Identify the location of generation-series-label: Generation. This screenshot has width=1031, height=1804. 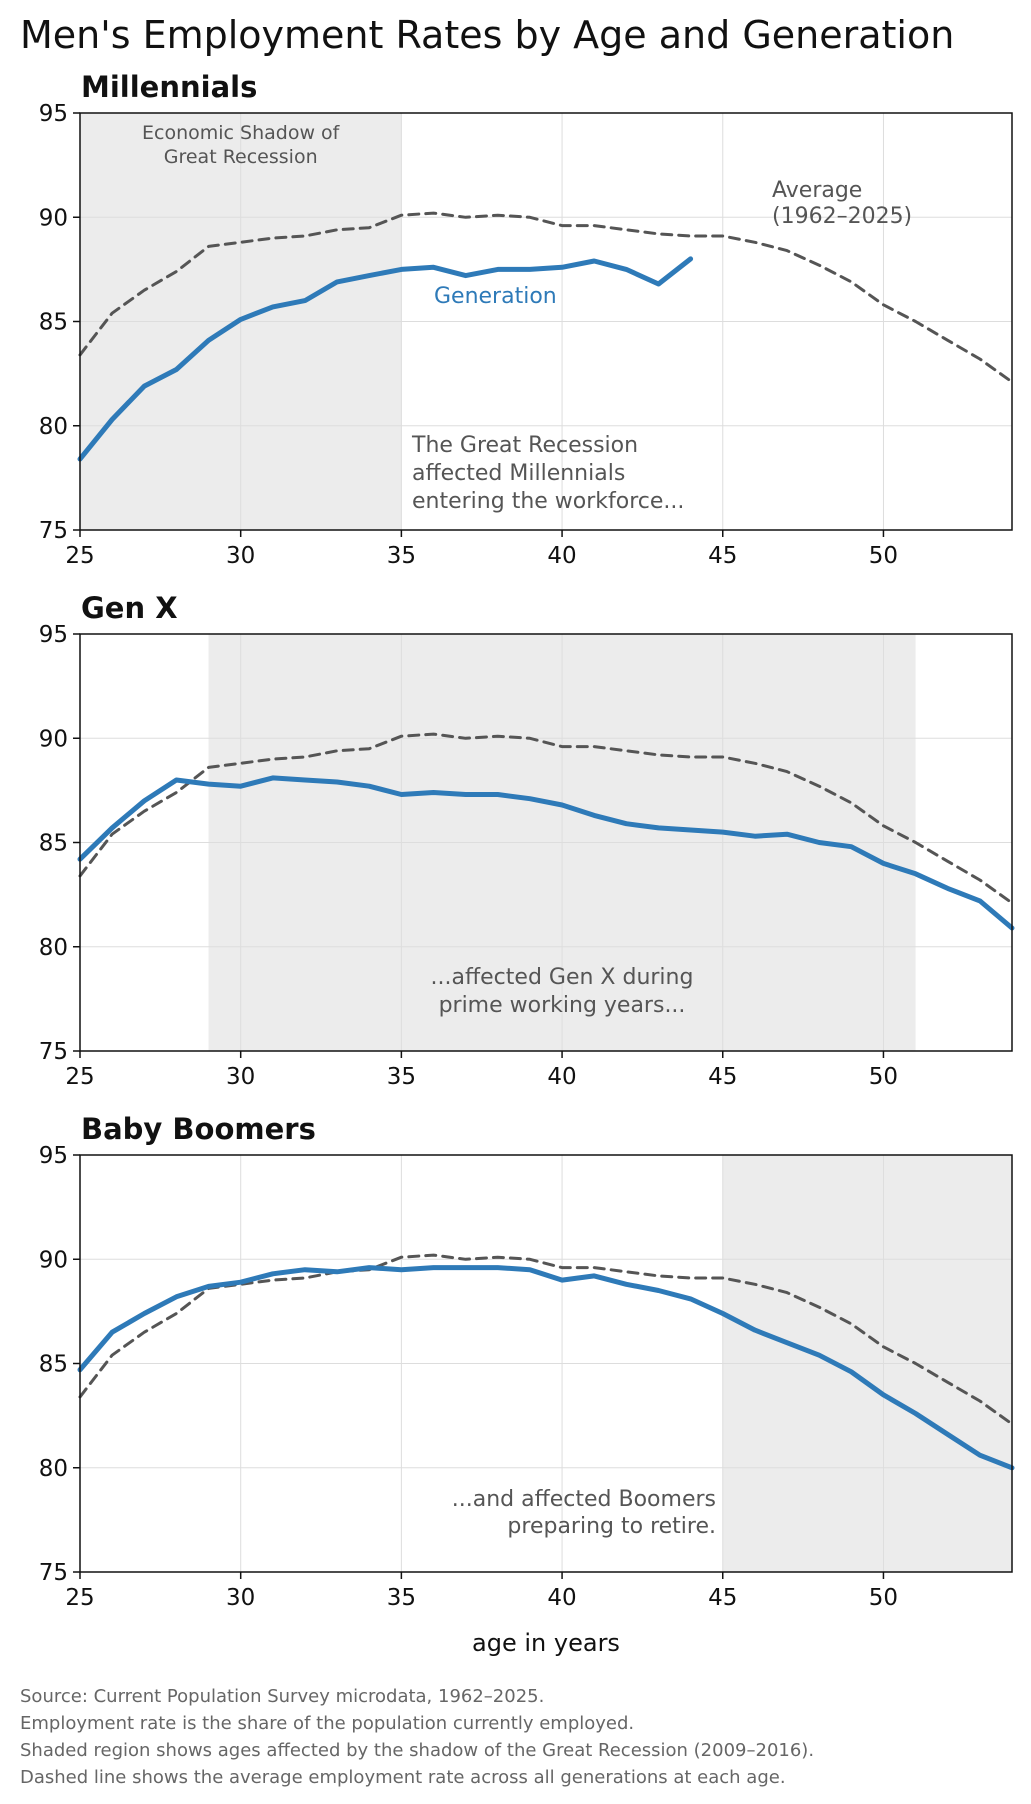
(495, 296).